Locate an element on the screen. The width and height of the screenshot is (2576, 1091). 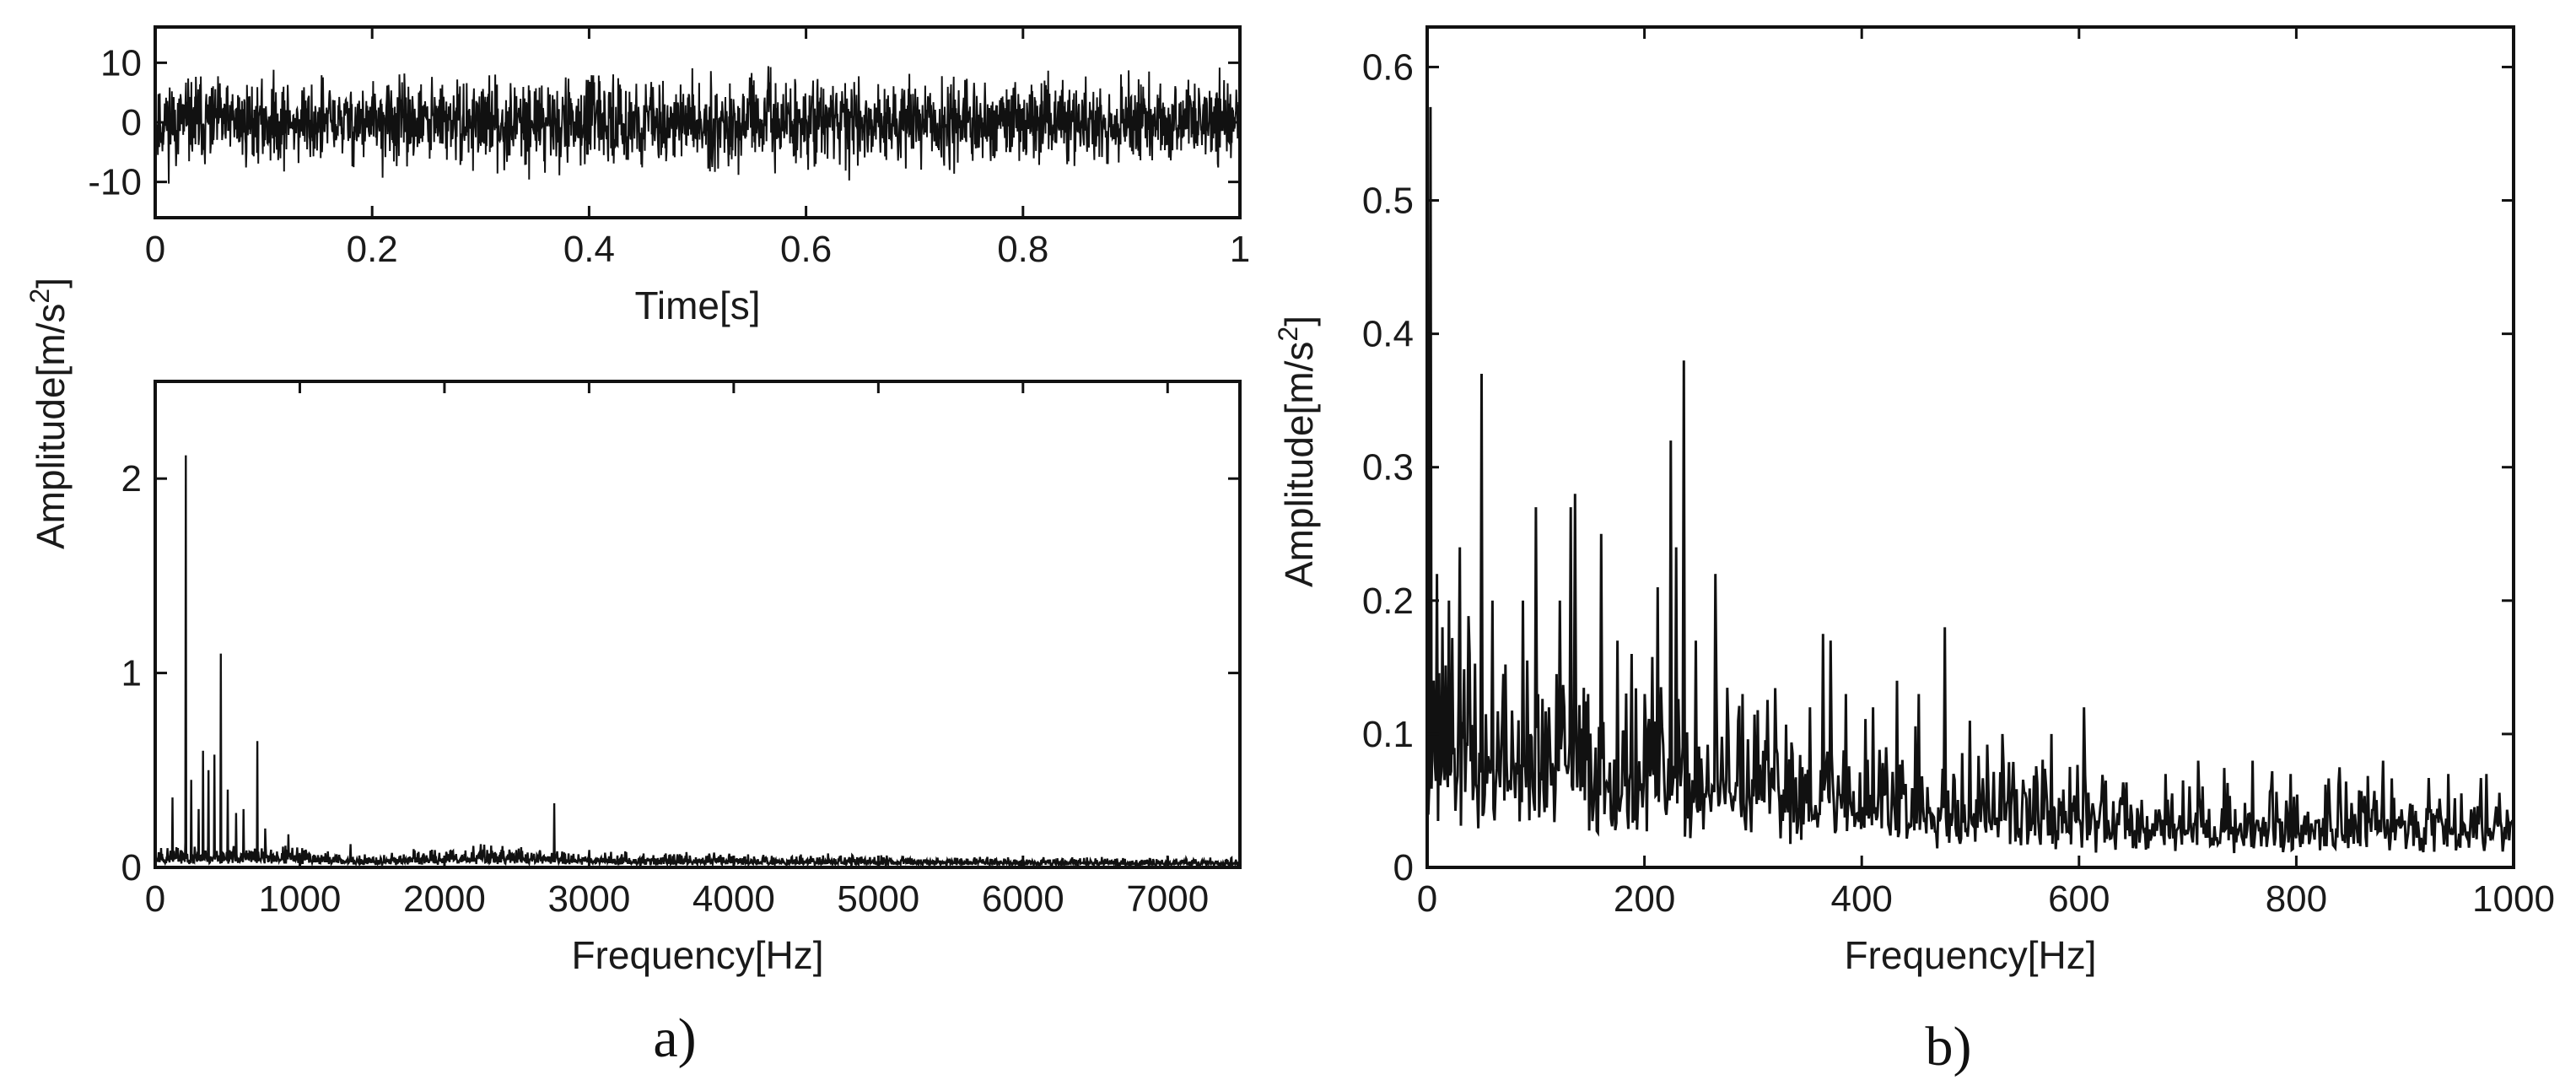
x-tick-label: 6000 is located at coordinates (1023, 899).